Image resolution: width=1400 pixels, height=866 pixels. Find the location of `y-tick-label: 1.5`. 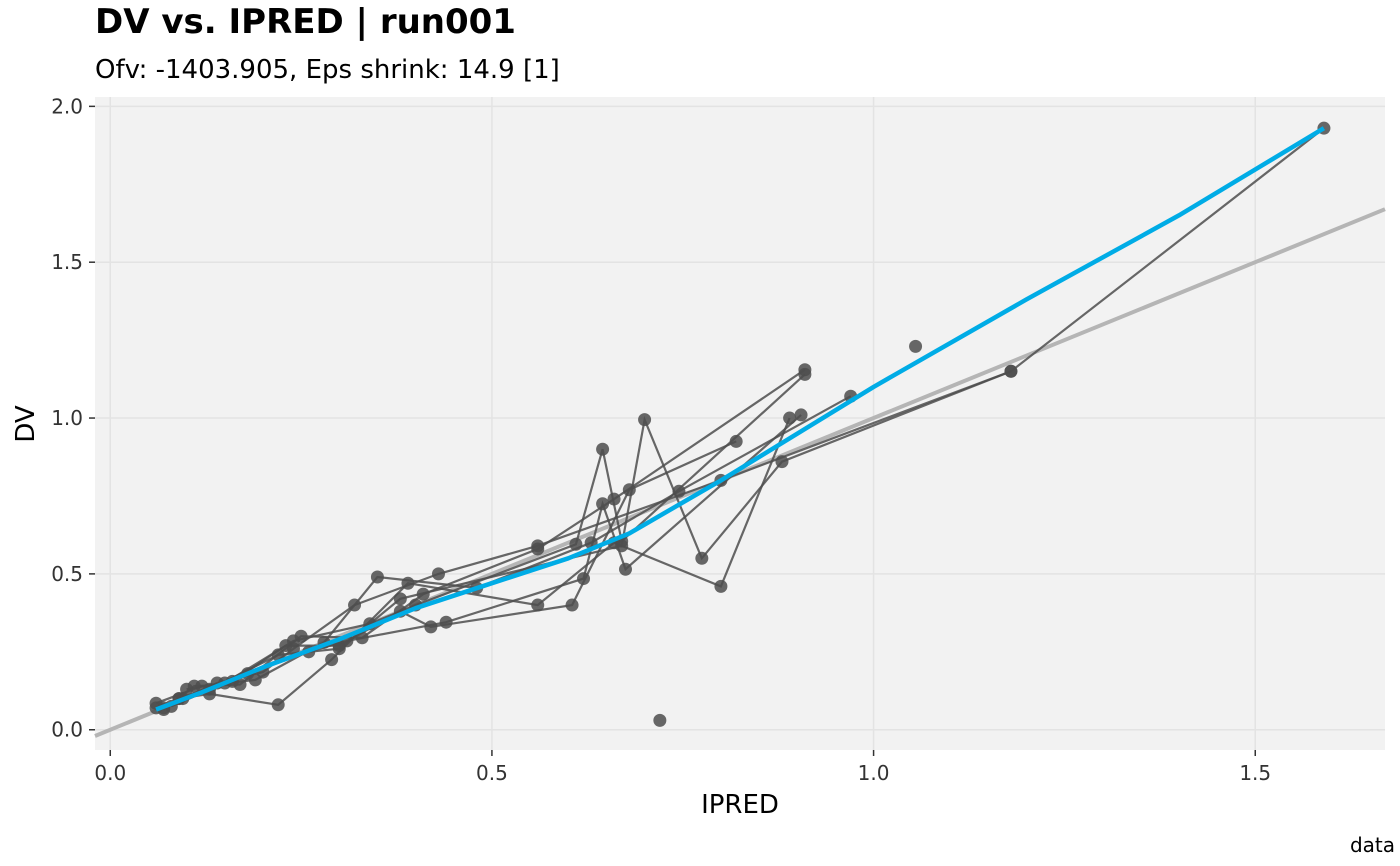

y-tick-label: 1.5 is located at coordinates (67, 262).